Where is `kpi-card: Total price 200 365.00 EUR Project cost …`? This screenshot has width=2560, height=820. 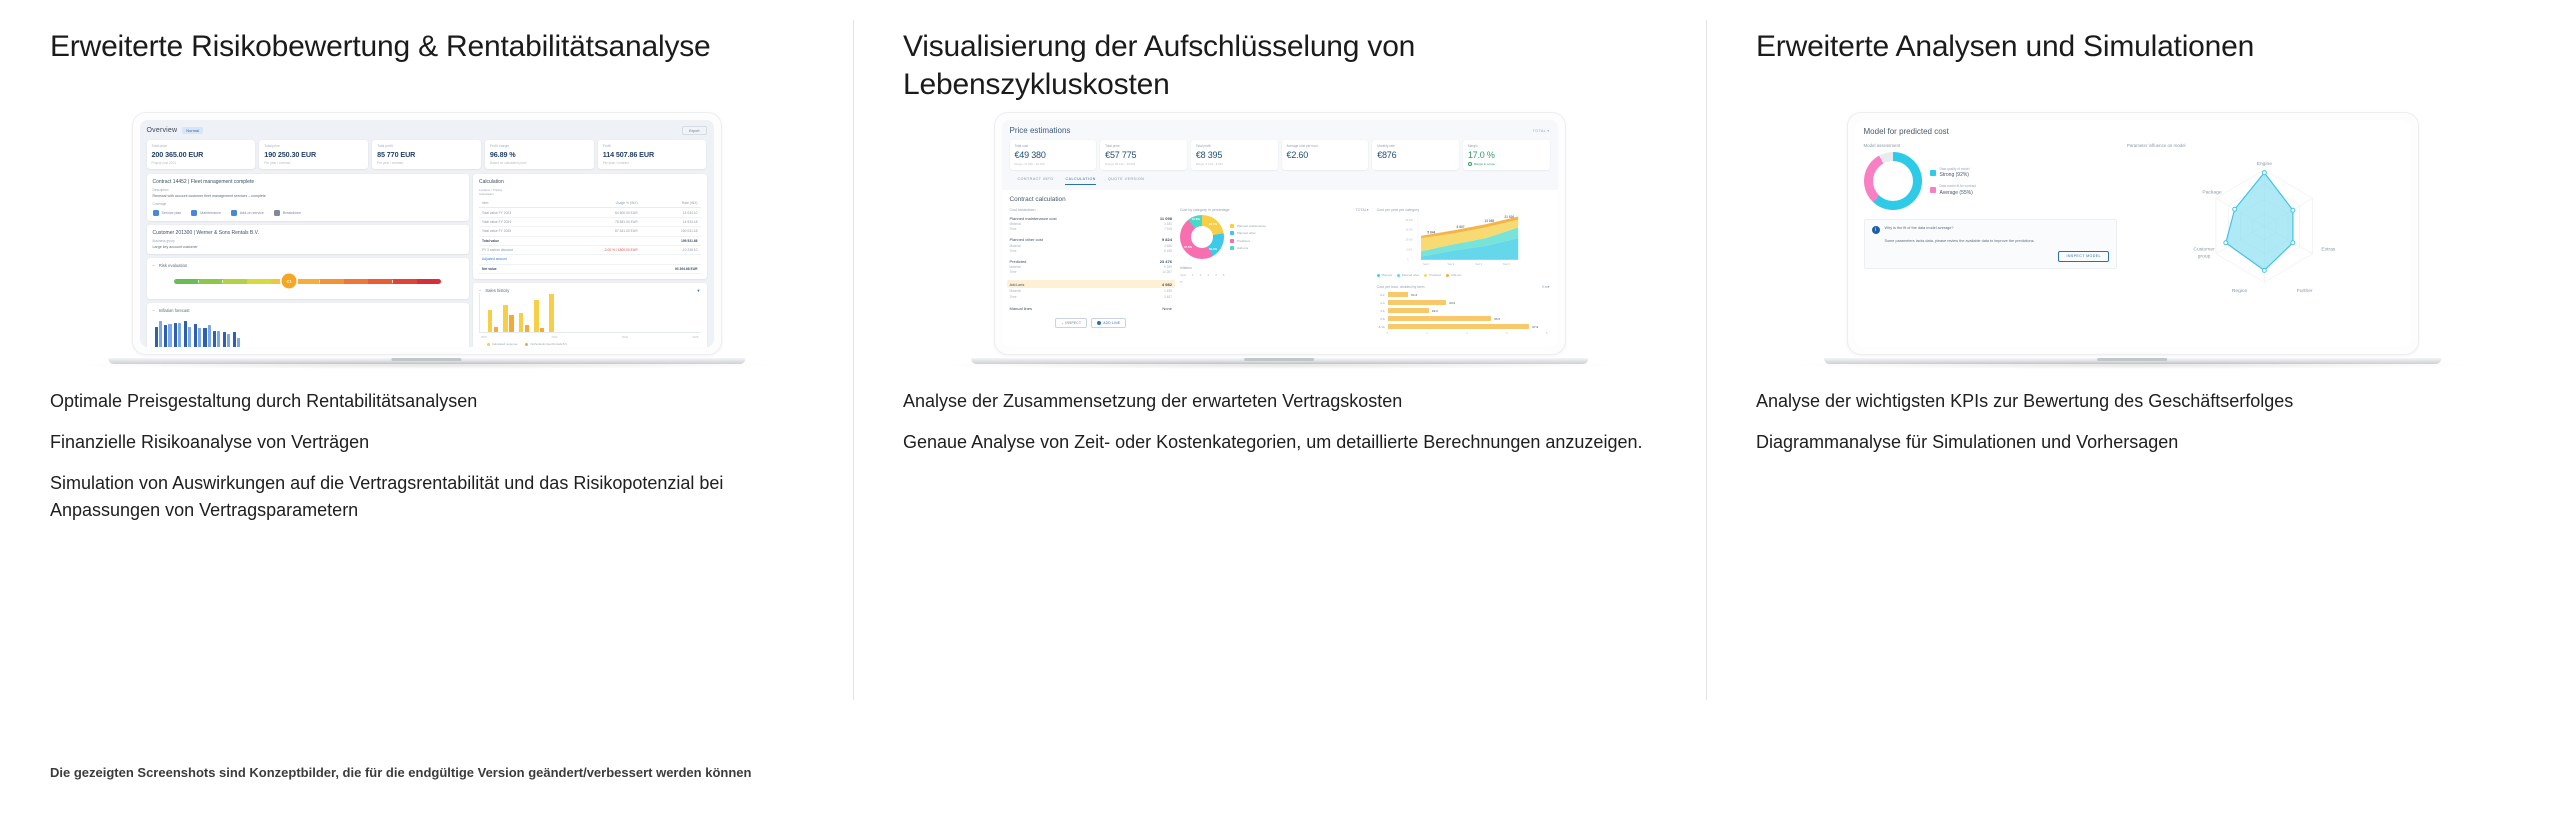 kpi-card: Total price 200 365.00 EUR Project cost … is located at coordinates (201, 154).